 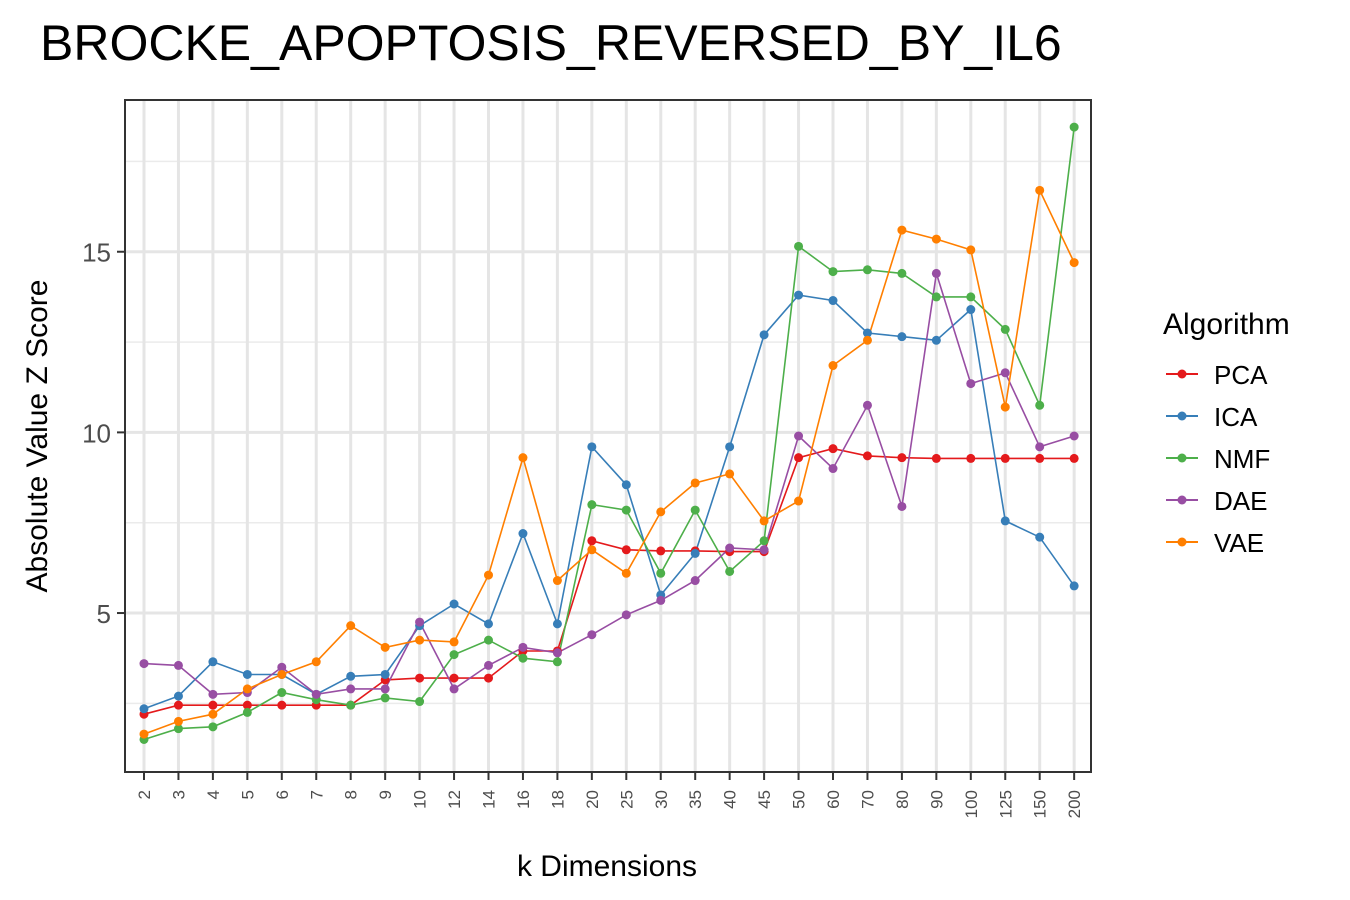 What do you see at coordinates (1182, 458) in the screenshot?
I see `legend-key-point-nmf` at bounding box center [1182, 458].